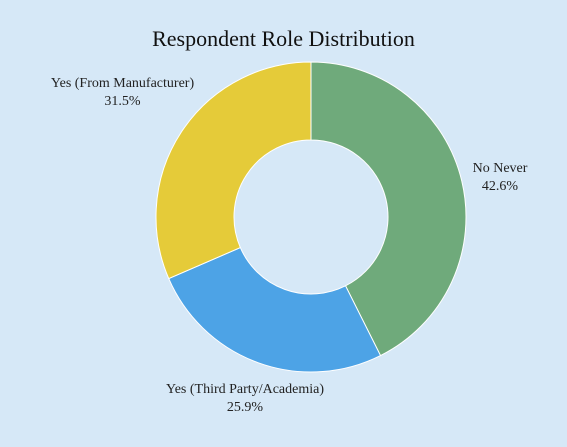  I want to click on slice-category-label: Yes (Third Party/Academia), so click(245, 389).